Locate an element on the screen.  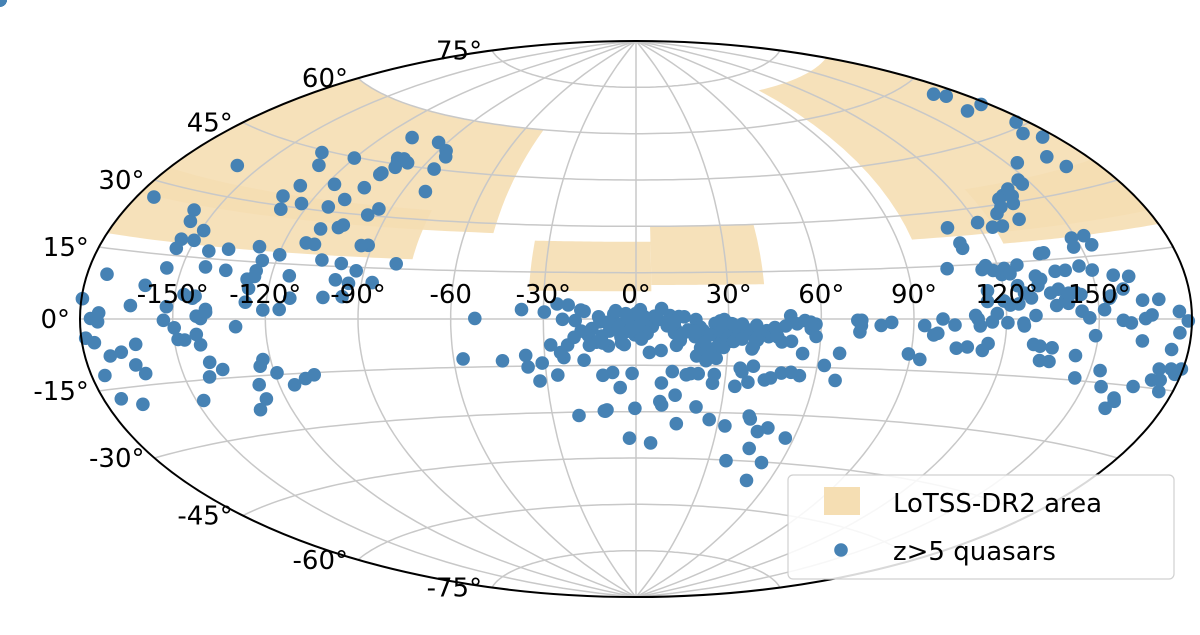
longitude-tick-label: -120° is located at coordinates (265, 295).